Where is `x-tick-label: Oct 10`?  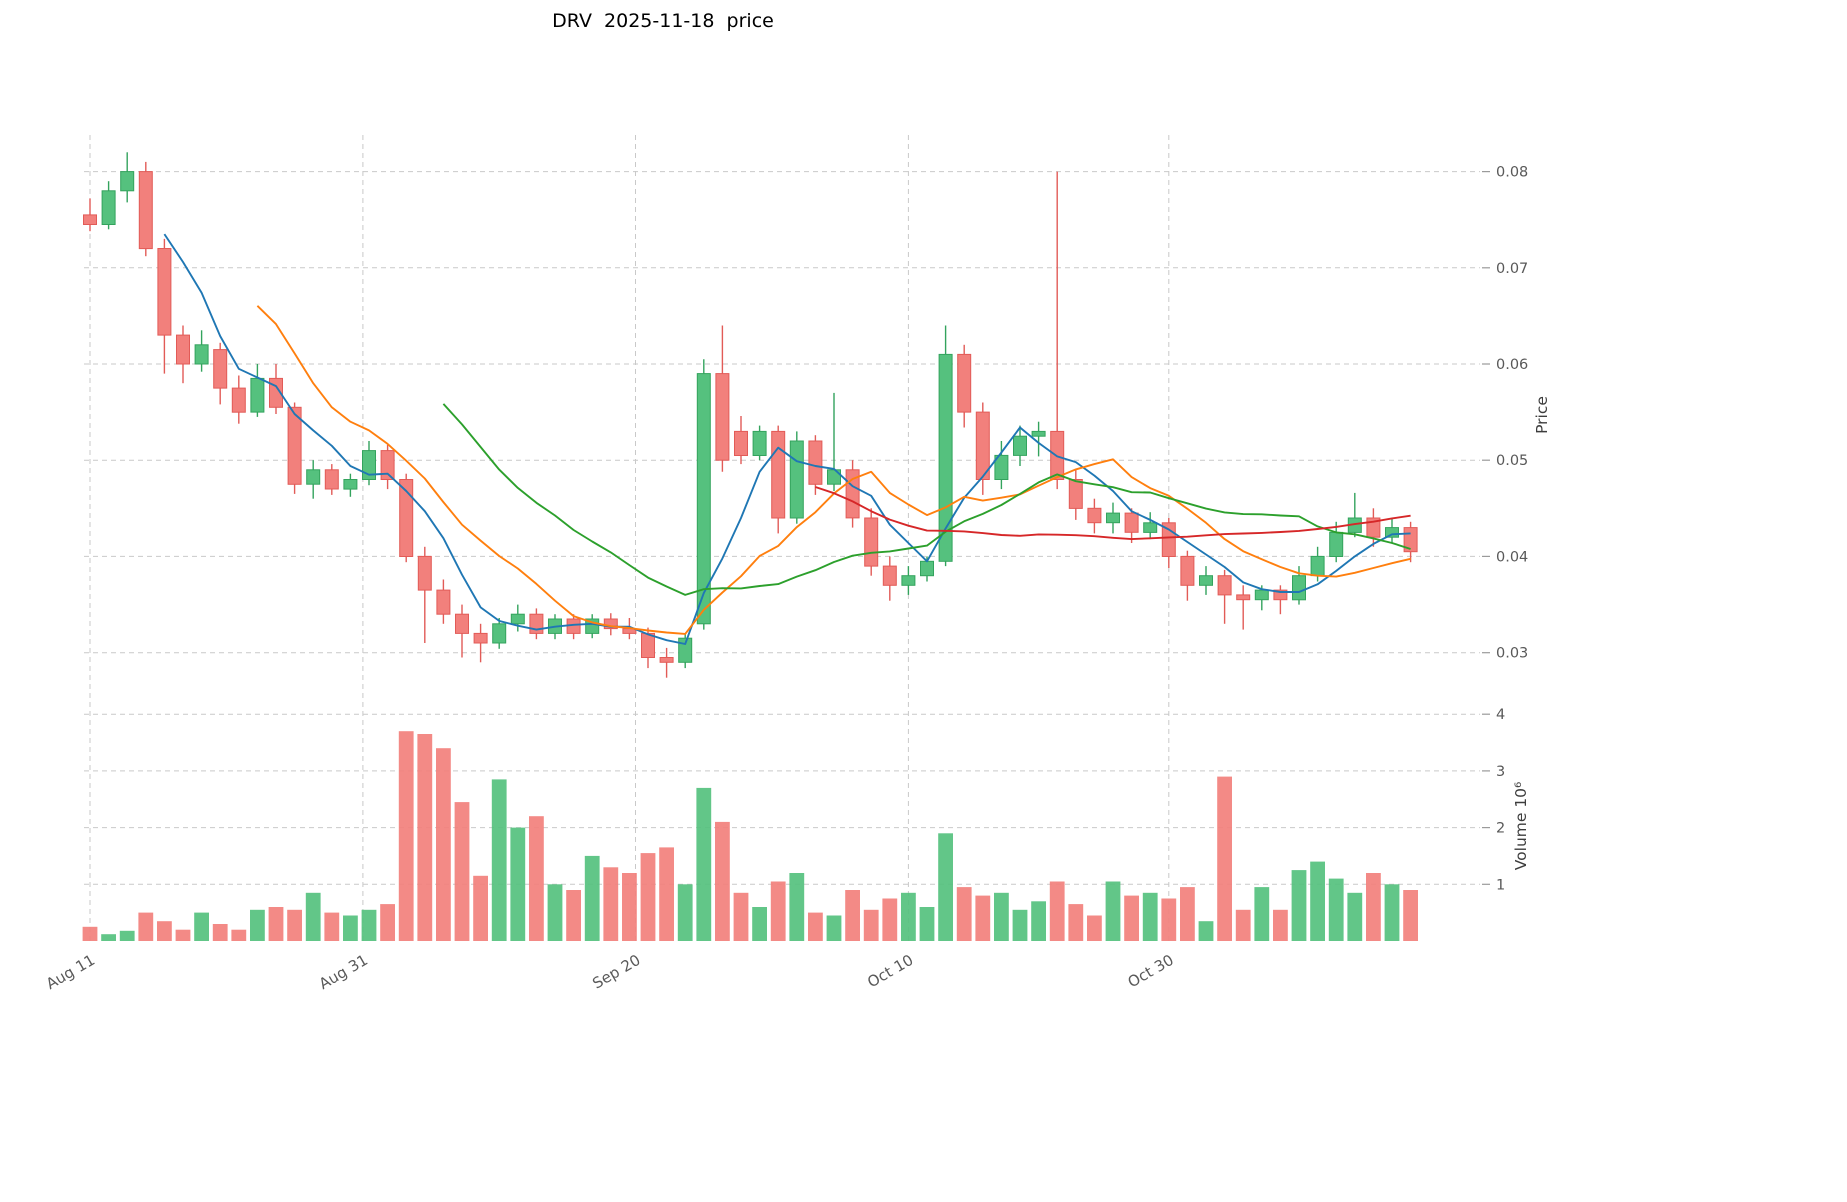 x-tick-label: Oct 10 is located at coordinates (890, 971).